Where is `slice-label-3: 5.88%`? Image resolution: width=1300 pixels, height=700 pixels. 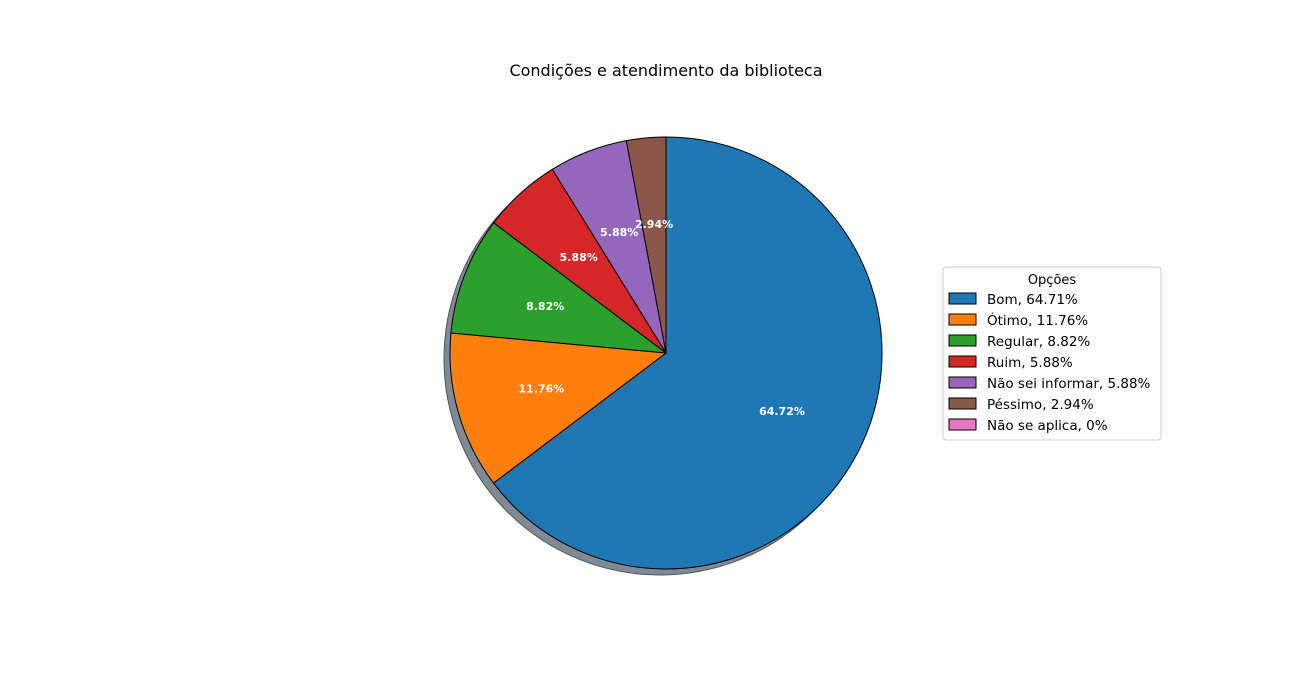 slice-label-3: 5.88% is located at coordinates (579, 257).